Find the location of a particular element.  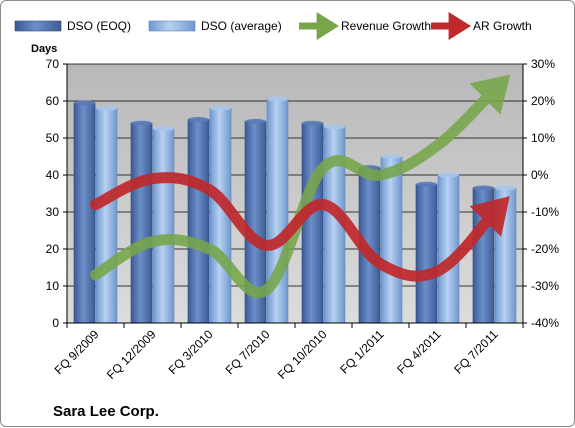

y-right-tick-label: -40% is located at coordinates (545, 323).